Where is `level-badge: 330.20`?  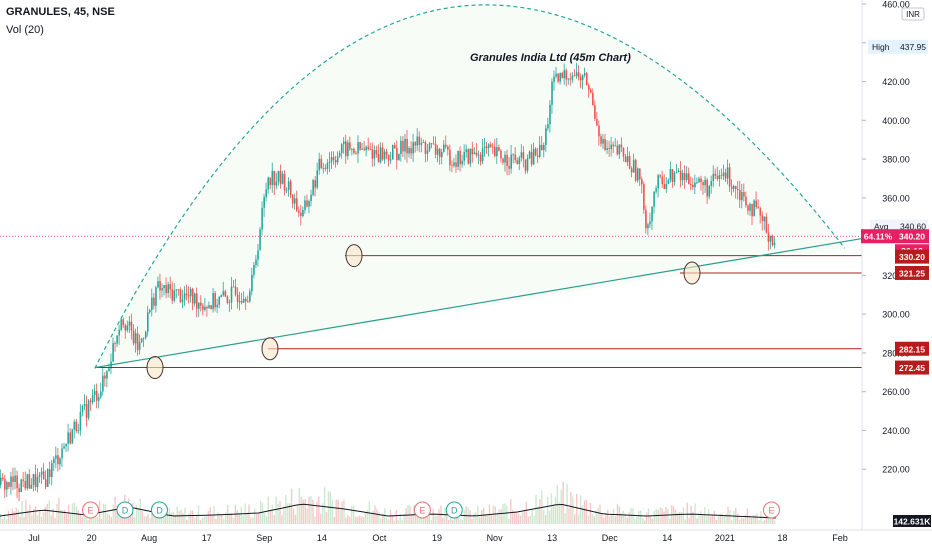 level-badge: 330.20 is located at coordinates (912, 257).